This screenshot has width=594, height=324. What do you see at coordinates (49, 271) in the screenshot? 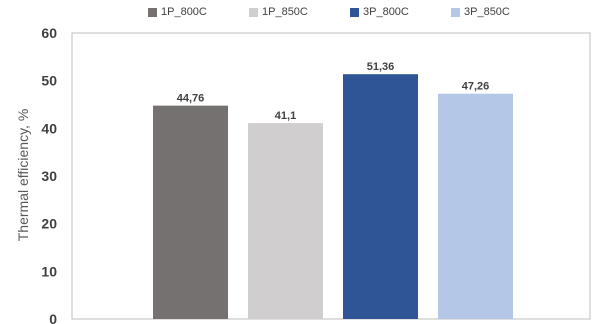
I see `y-tick-label: 10` at bounding box center [49, 271].